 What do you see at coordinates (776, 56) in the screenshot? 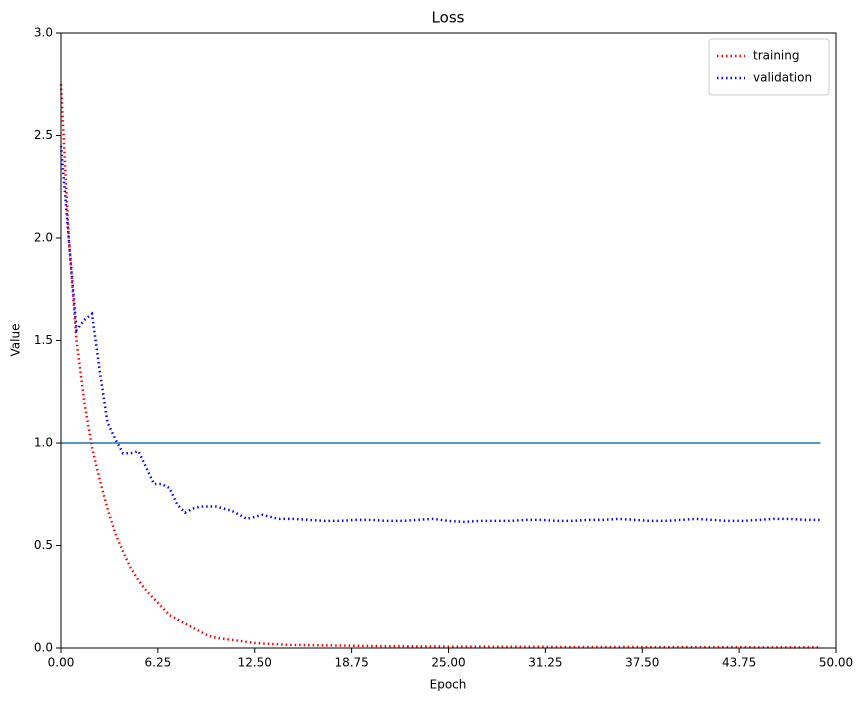
I see `legend-label: training` at bounding box center [776, 56].